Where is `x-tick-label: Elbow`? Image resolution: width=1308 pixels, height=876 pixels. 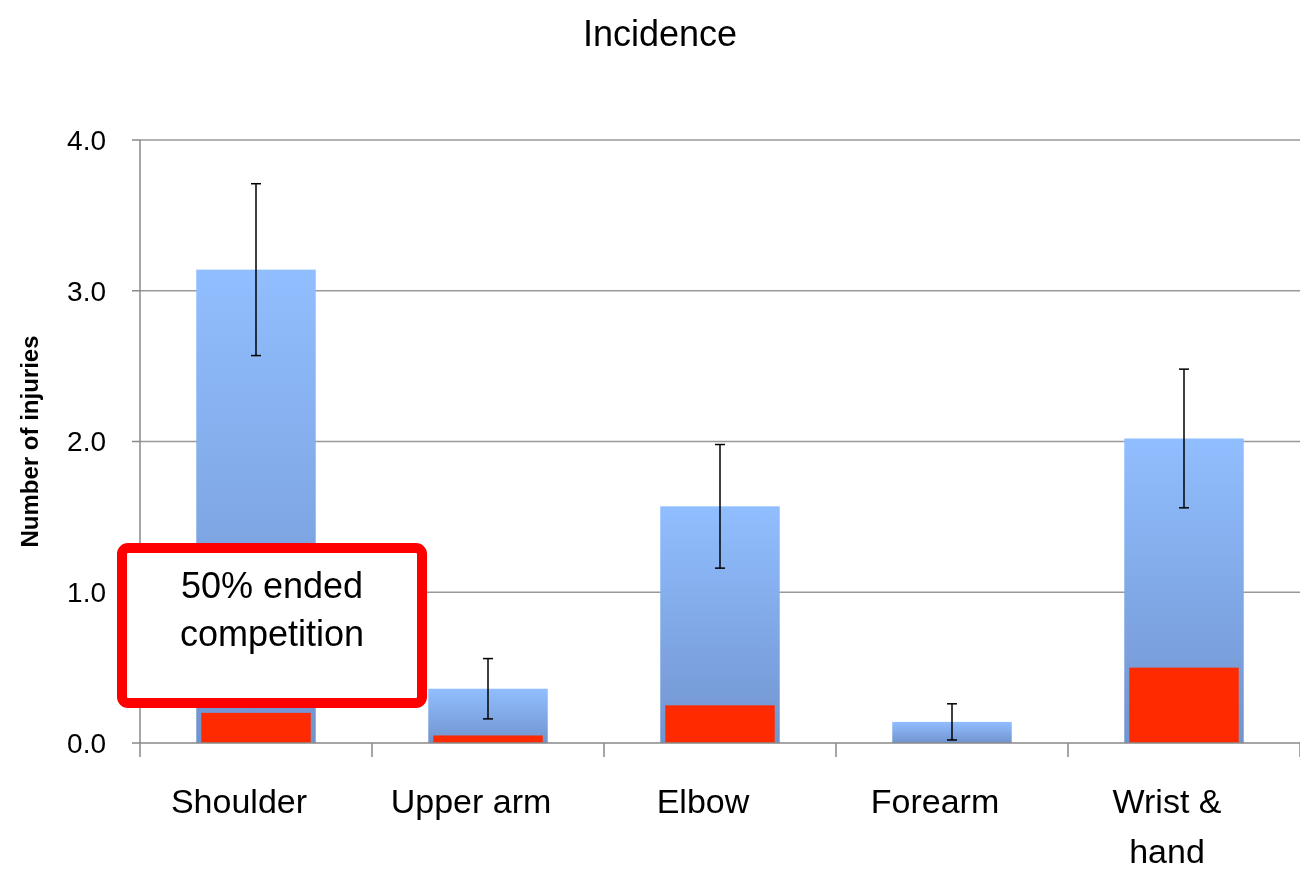 x-tick-label: Elbow is located at coordinates (703, 801).